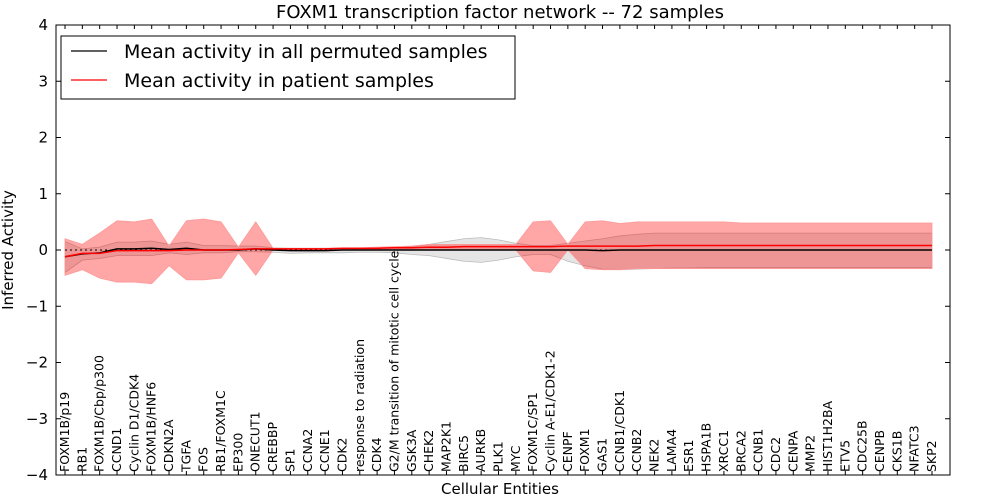  Describe the element at coordinates (8, 250) in the screenshot. I see `y-axis-label: Inferred Activity` at that location.